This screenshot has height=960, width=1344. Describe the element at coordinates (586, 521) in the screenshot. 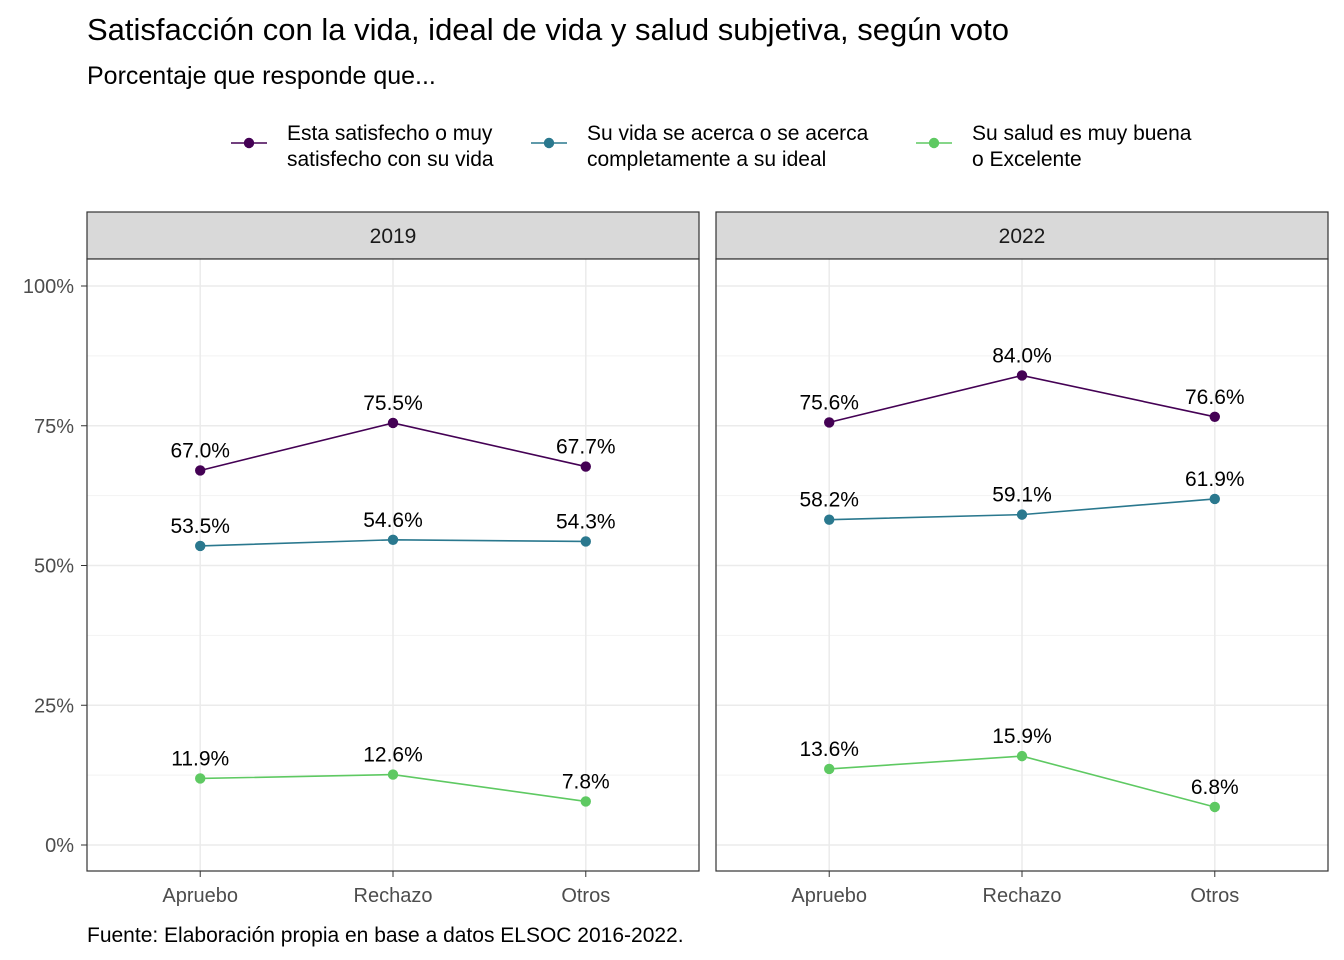

I see `data-label: 54.3%` at that location.